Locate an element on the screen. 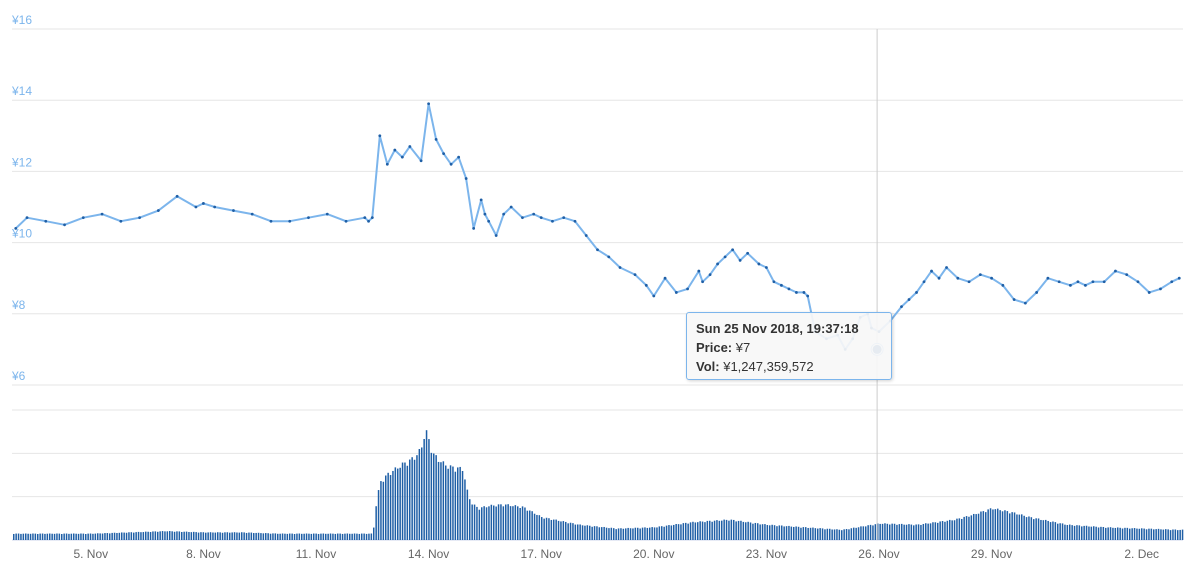  tooltip-date: Sun 25 Nov 2018, 19:37:18 is located at coordinates (777, 328).